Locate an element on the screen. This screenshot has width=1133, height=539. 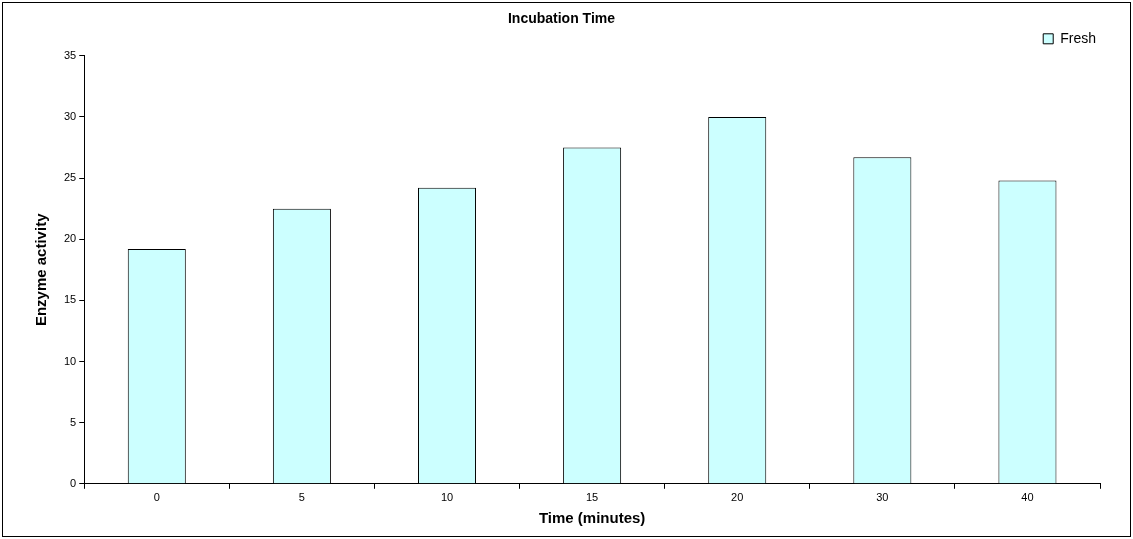
y-tick-label: 15 is located at coordinates (70, 299).